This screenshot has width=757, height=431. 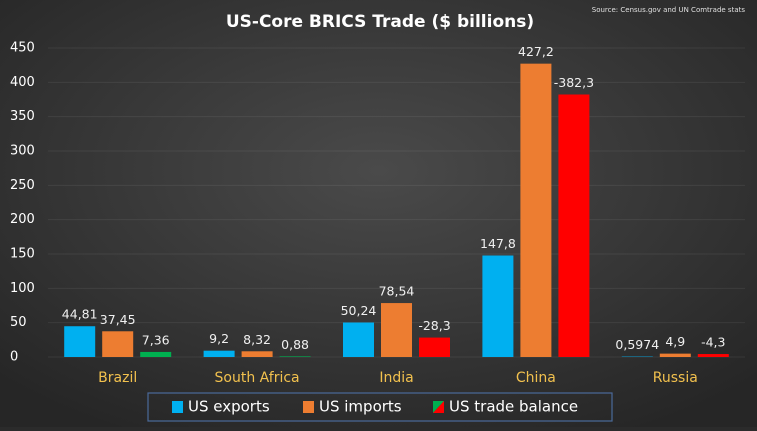 What do you see at coordinates (118, 319) in the screenshot?
I see `value-label: 37,45` at bounding box center [118, 319].